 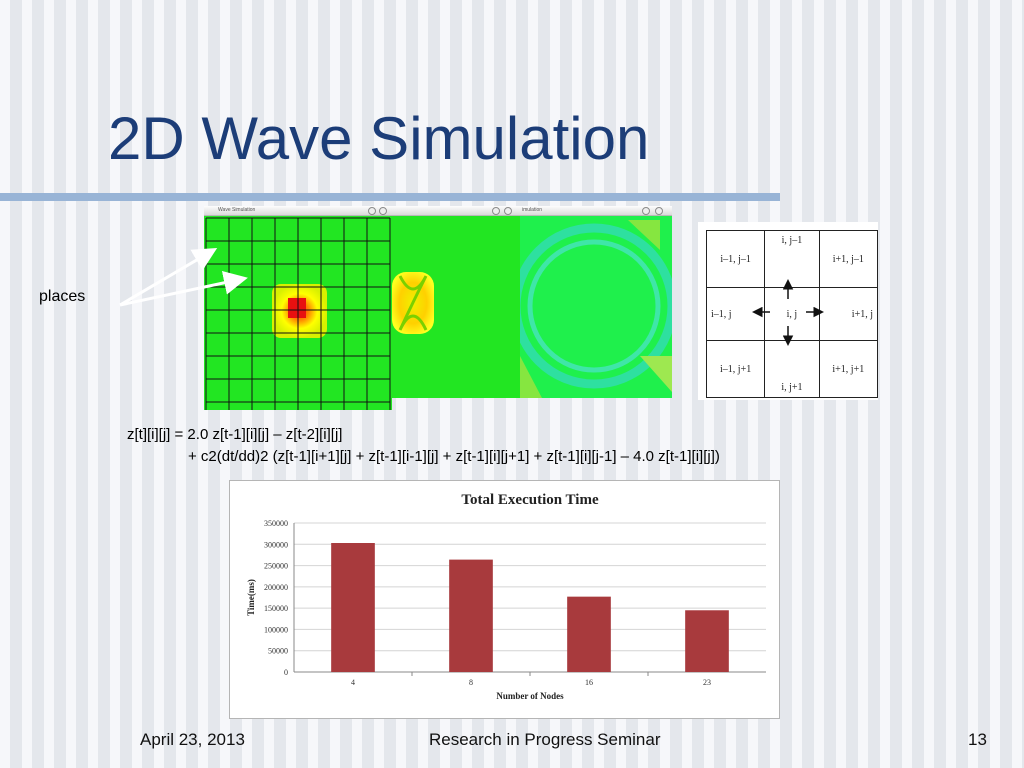 What do you see at coordinates (251, 597) in the screenshot?
I see `y-axis-title: Time(ms)` at bounding box center [251, 597].